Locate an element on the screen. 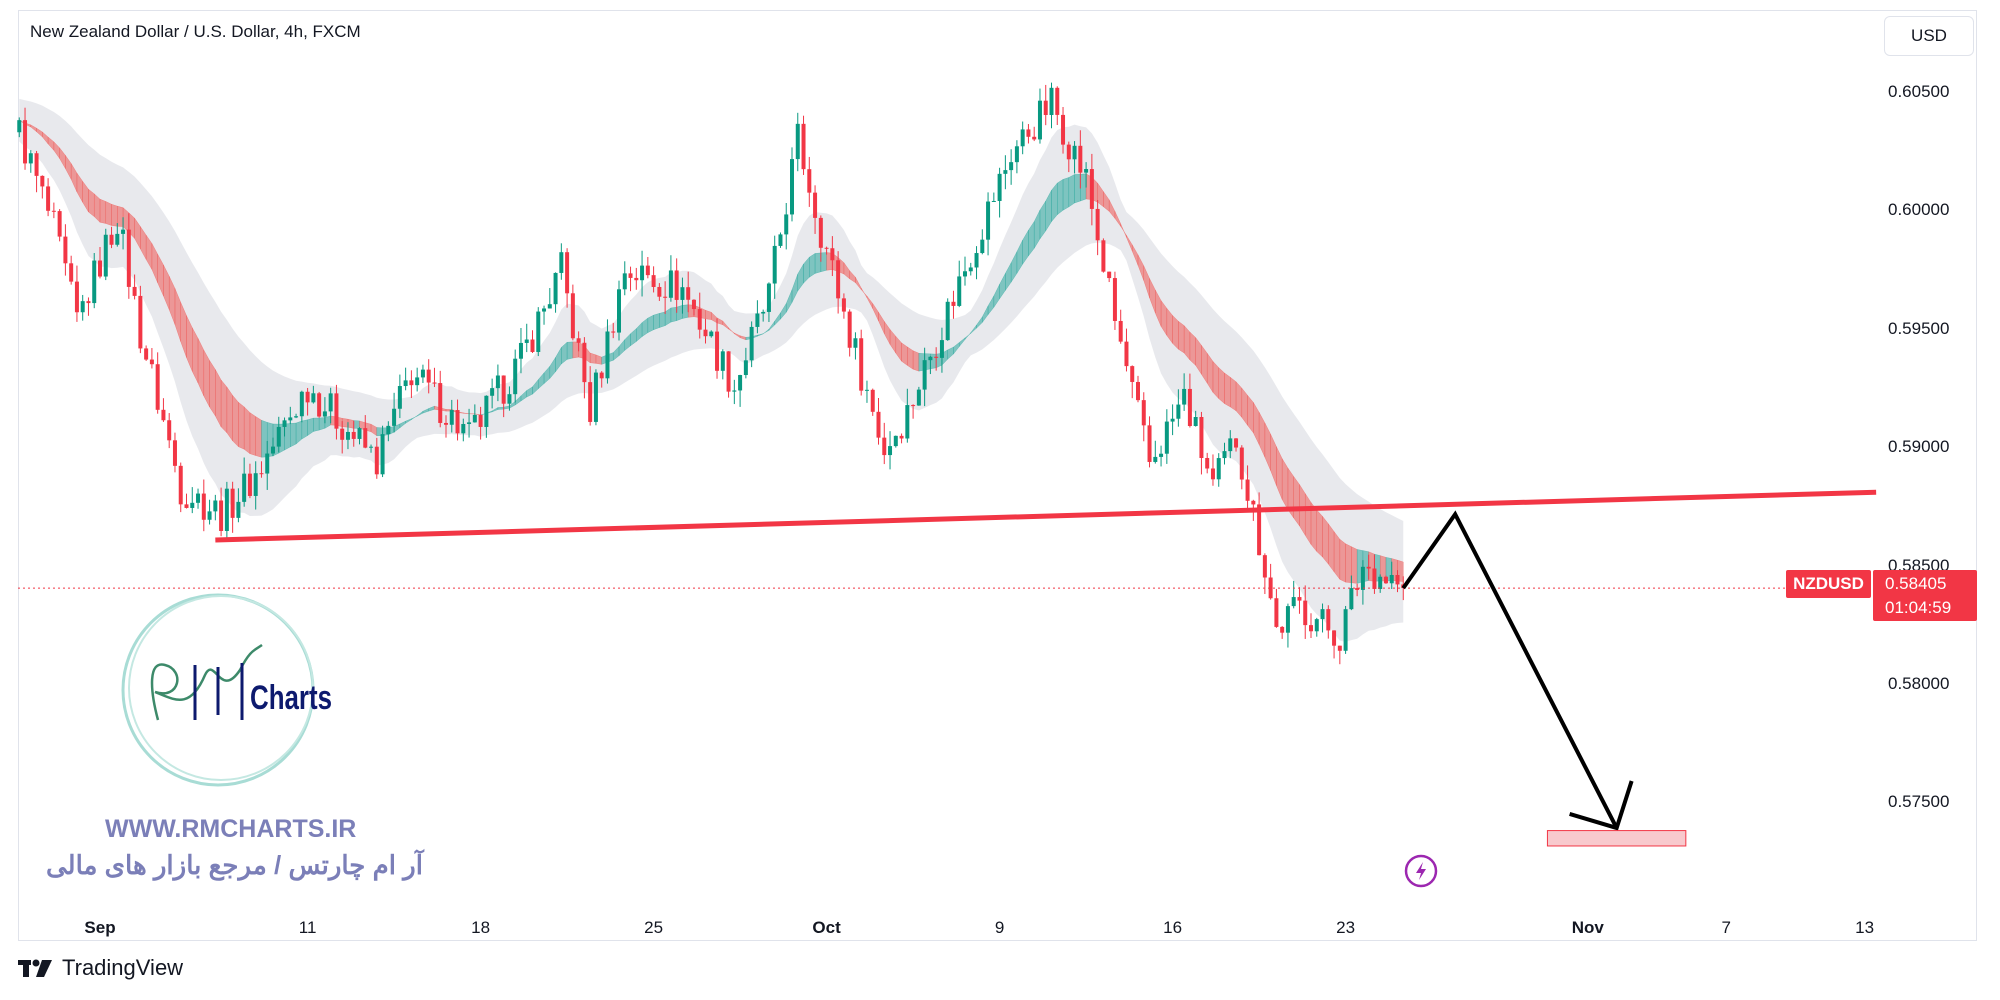 This screenshot has width=2000, height=1000. last-price: 0.58405 is located at coordinates (1916, 583).